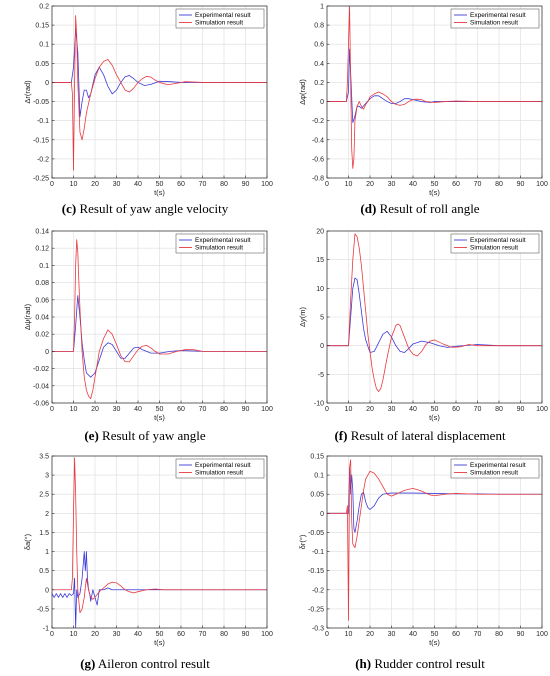 This screenshot has width=550, height=676. What do you see at coordinates (44, 457) in the screenshot?
I see `y-tick-label: 3.5` at bounding box center [44, 457].